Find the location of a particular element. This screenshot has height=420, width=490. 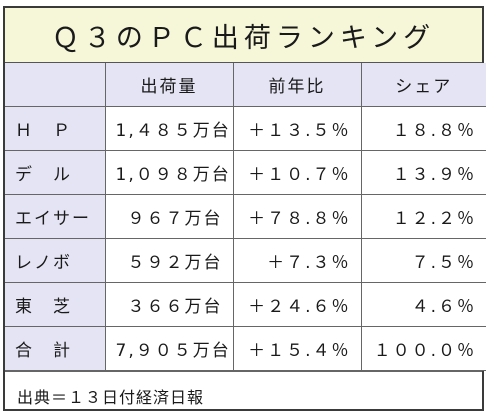

table-row: レノボ ５９２万台 ＋７.３％ ７.５％ is located at coordinates (245, 260).